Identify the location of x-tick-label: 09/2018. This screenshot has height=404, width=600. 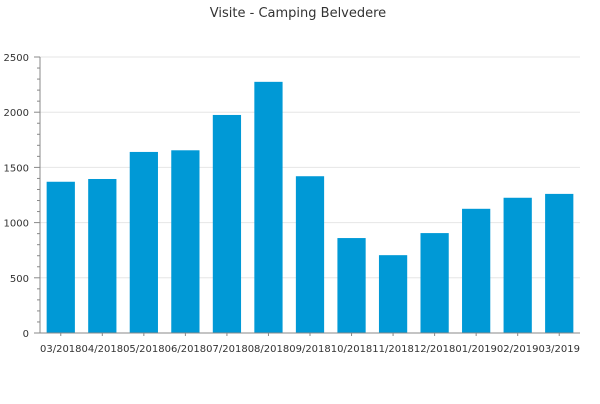
(310, 349).